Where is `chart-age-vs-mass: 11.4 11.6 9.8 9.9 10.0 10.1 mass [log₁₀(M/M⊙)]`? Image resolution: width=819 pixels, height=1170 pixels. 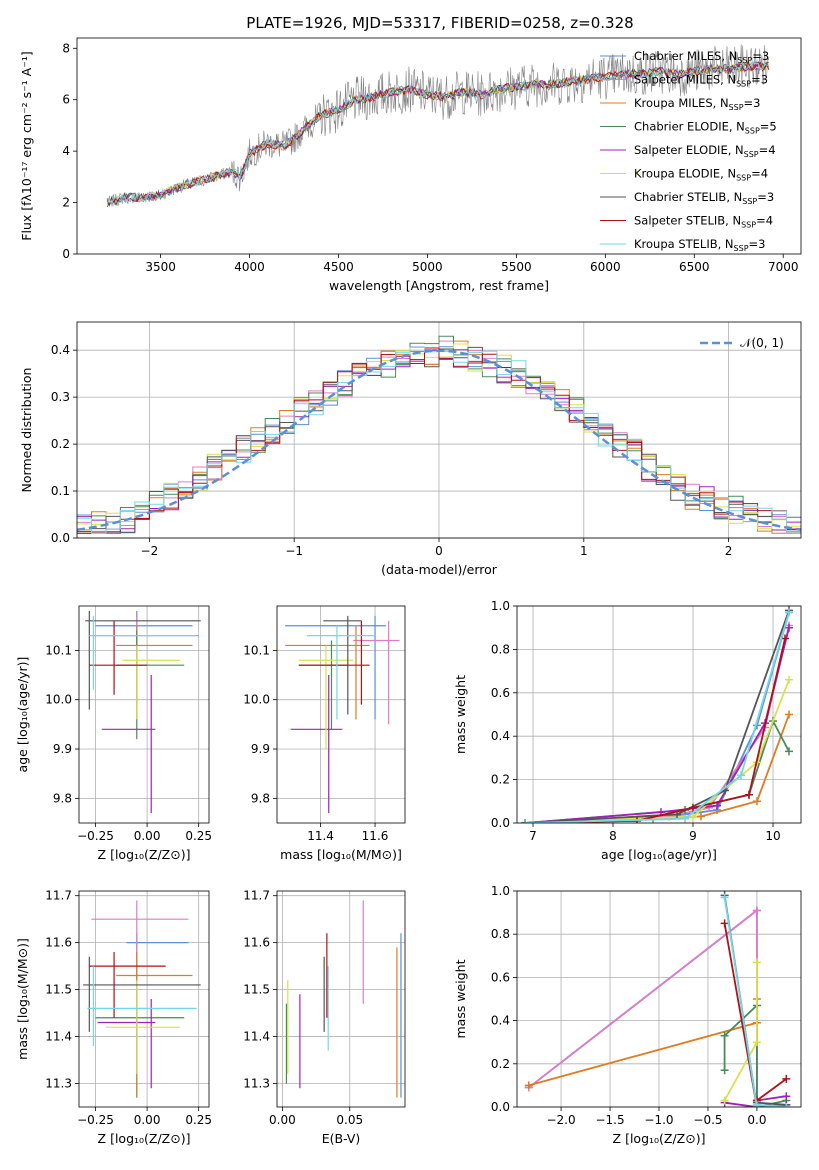
chart-age-vs-mass: 11.4 11.6 9.8 9.9 10.0 10.1 mass [log₁₀(M/M⊙)] is located at coordinates (324, 733).